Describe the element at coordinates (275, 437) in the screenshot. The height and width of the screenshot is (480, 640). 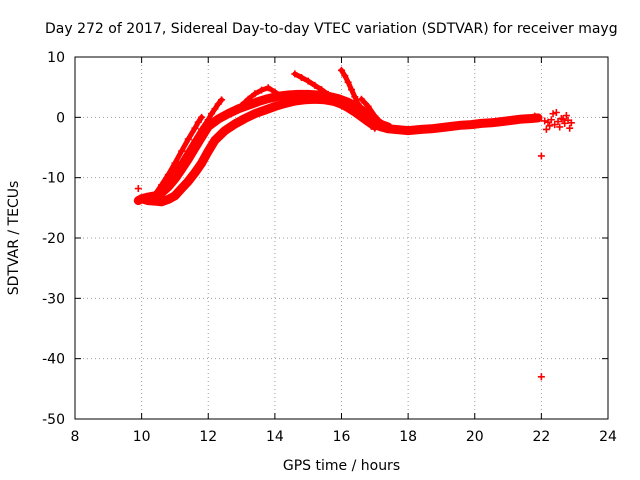
I see `x-tick-label: 14` at that location.